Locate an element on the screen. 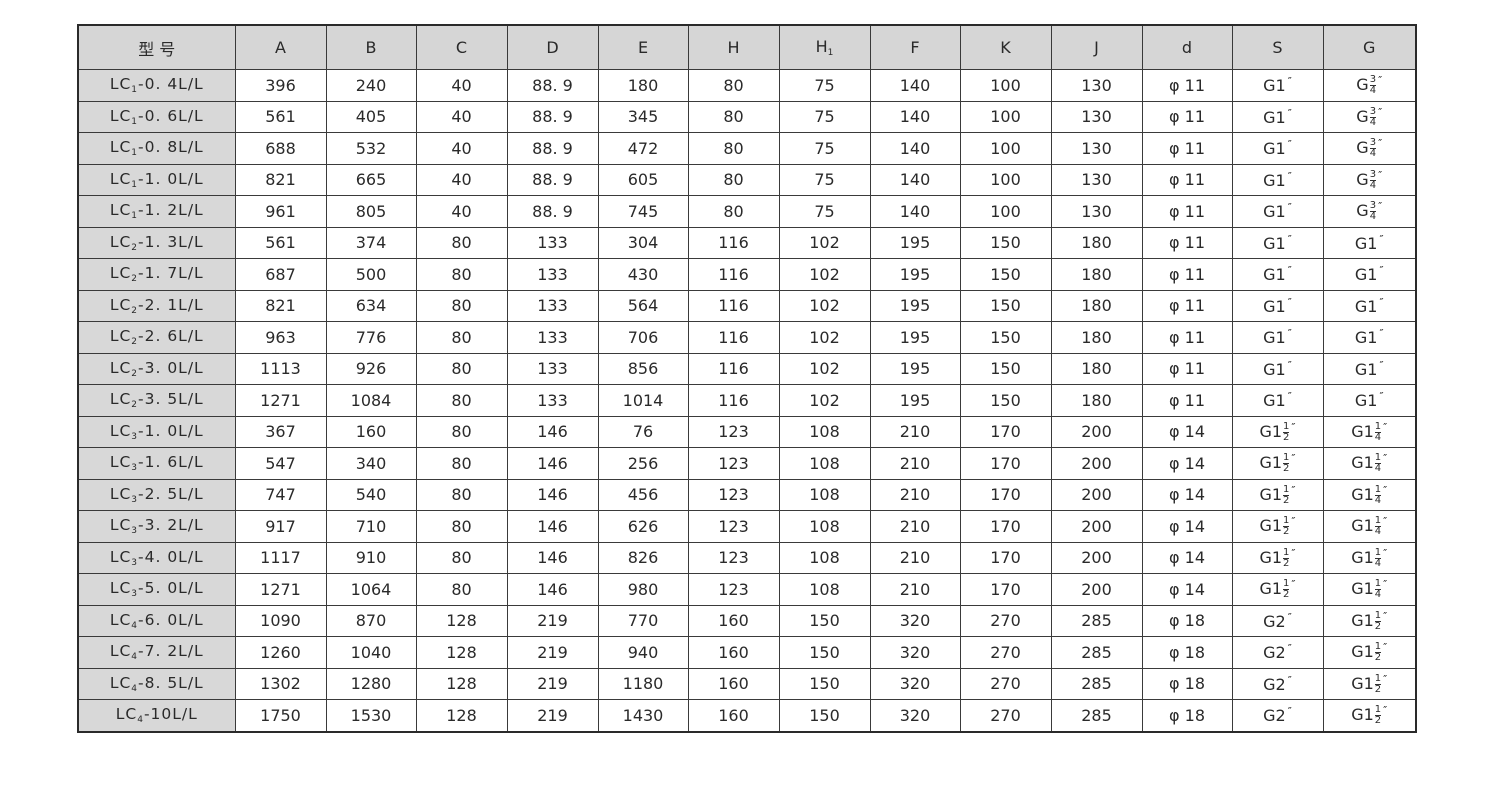  header-label: B is located at coordinates (371, 47).